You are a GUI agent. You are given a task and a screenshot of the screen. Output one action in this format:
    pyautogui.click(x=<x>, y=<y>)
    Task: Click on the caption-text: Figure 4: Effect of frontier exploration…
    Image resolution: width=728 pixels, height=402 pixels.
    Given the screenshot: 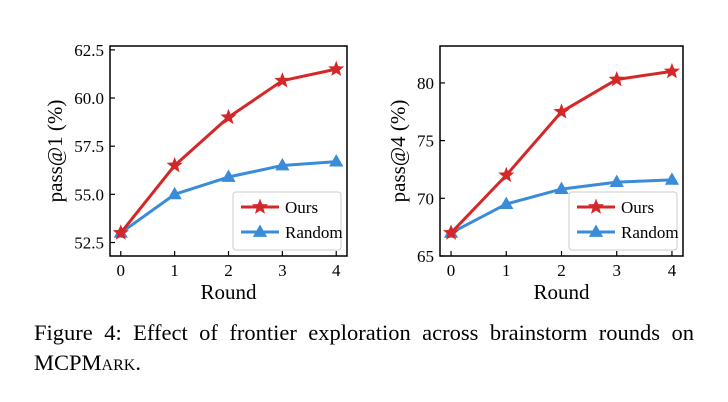 What is the action you would take?
    pyautogui.click(x=364, y=347)
    